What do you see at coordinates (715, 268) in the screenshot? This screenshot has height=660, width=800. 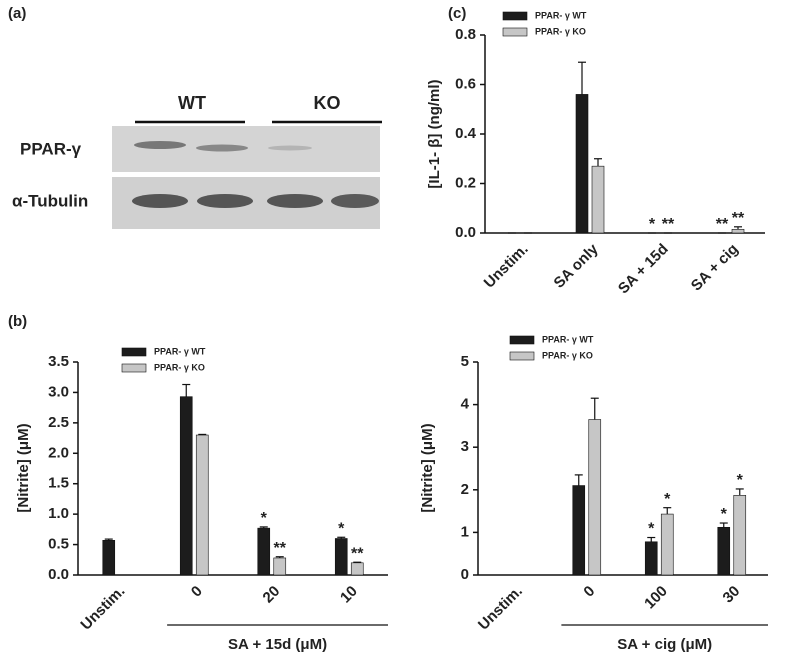 I see `x-tick-label: SA + cig` at bounding box center [715, 268].